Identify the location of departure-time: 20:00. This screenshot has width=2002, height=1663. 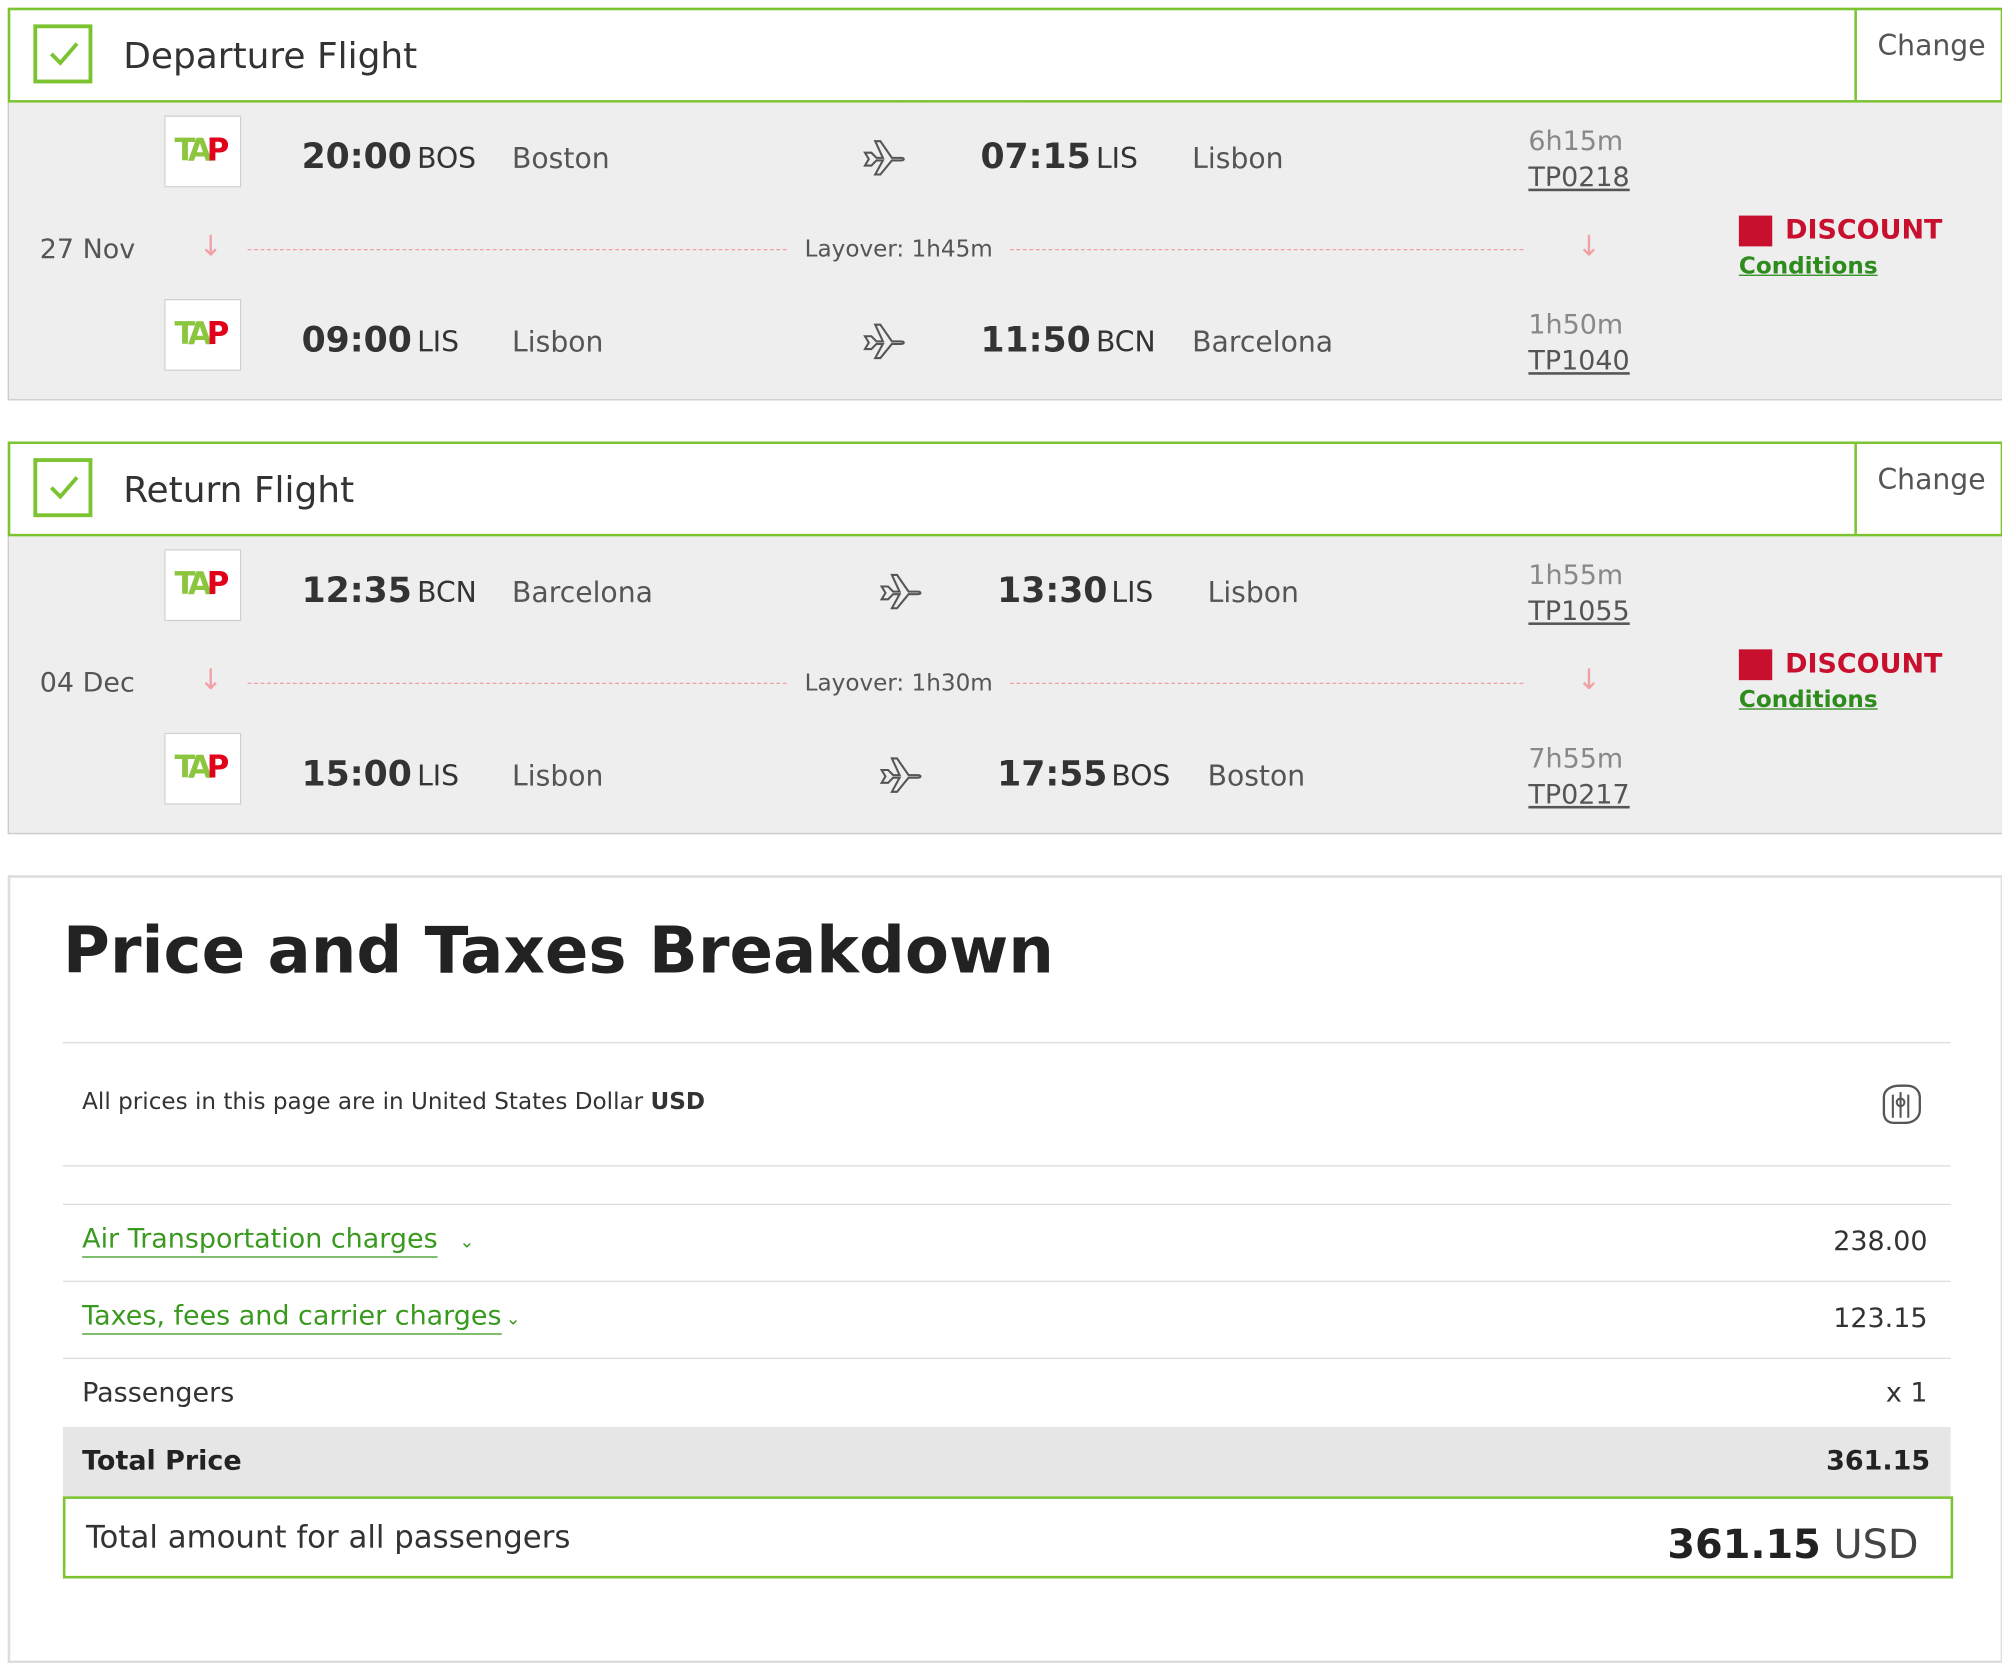
(357, 157).